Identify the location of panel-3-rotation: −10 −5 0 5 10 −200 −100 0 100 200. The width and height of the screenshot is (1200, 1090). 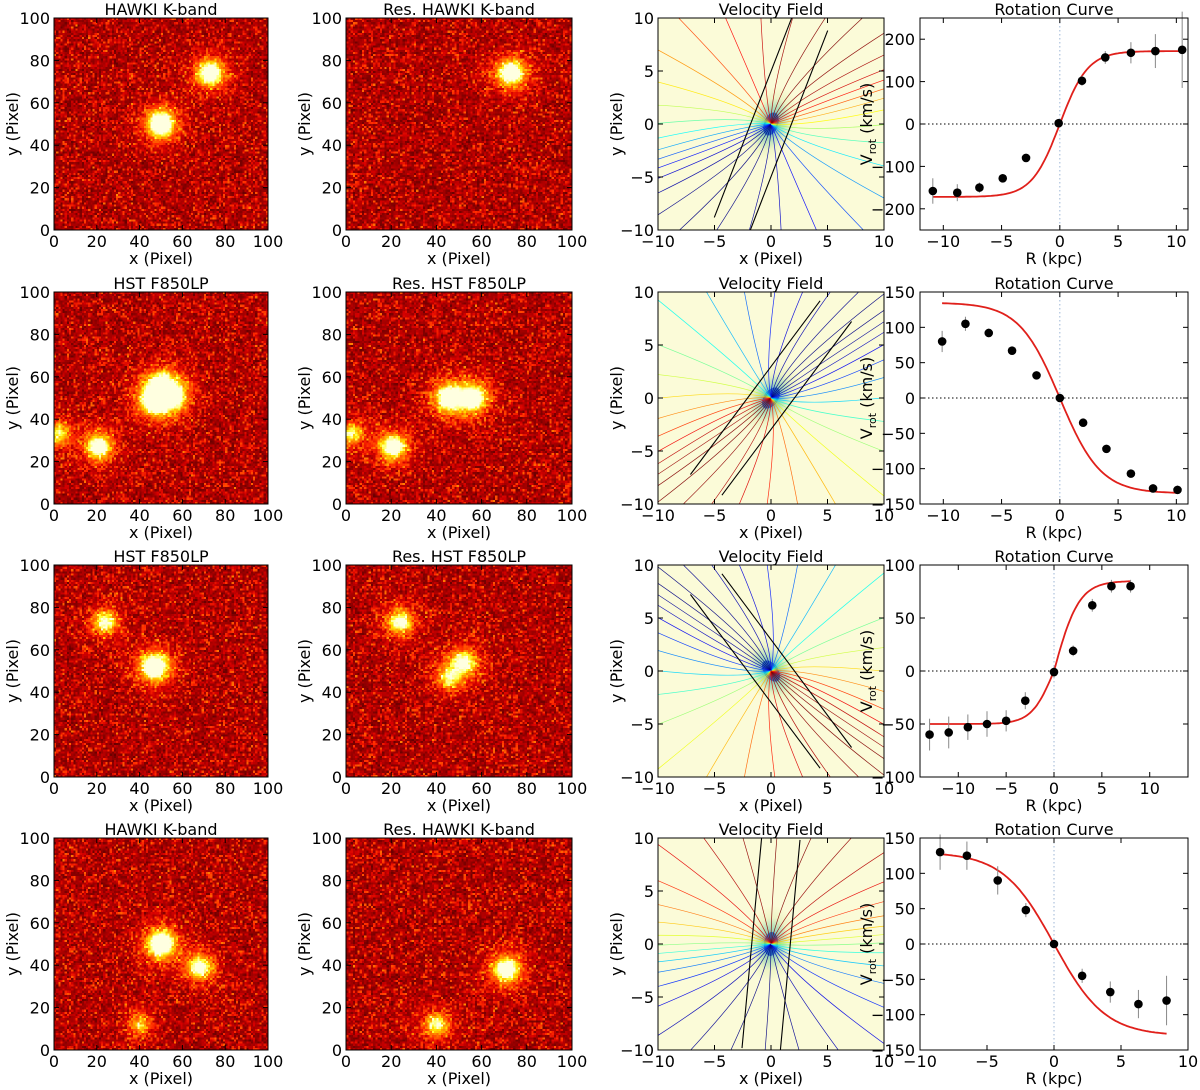
(1030, 131).